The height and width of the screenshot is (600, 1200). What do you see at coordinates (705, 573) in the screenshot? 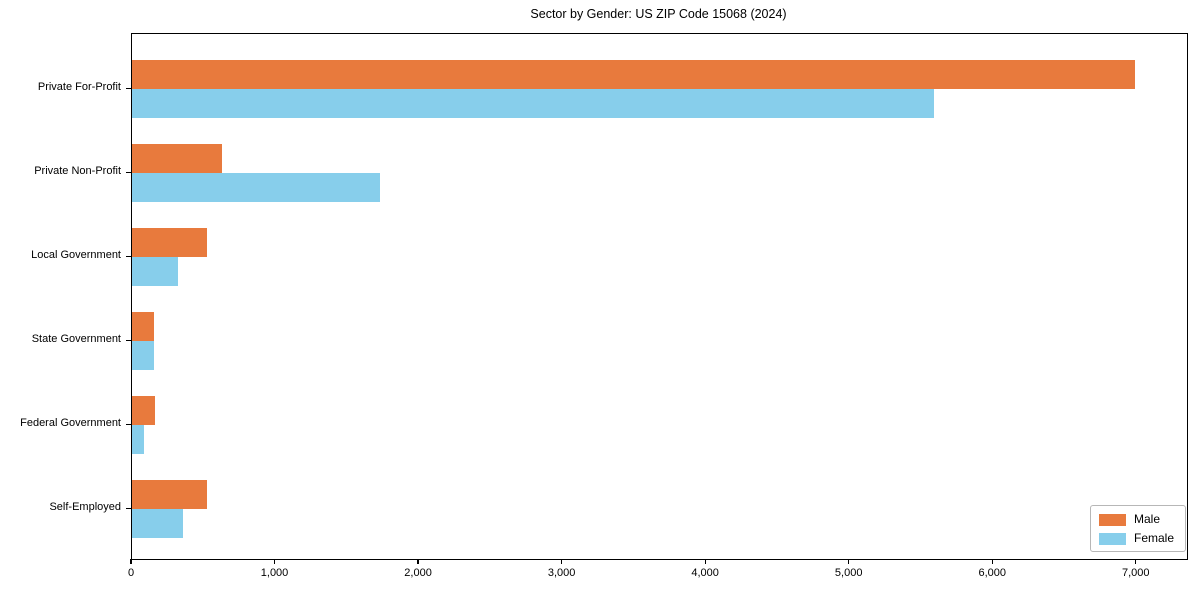
I see `x-tick-label: 4,000` at bounding box center [705, 573].